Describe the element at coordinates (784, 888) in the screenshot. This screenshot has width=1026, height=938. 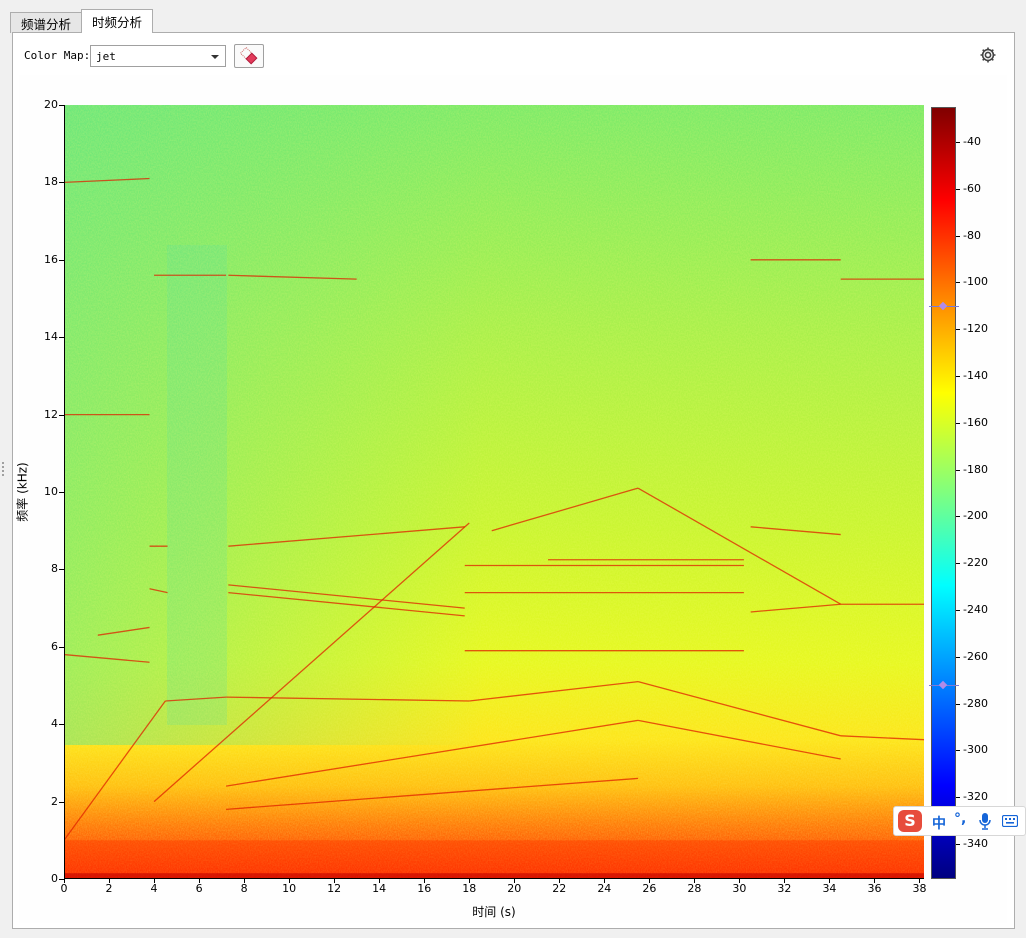
I see `x-tick-label: 32` at that location.